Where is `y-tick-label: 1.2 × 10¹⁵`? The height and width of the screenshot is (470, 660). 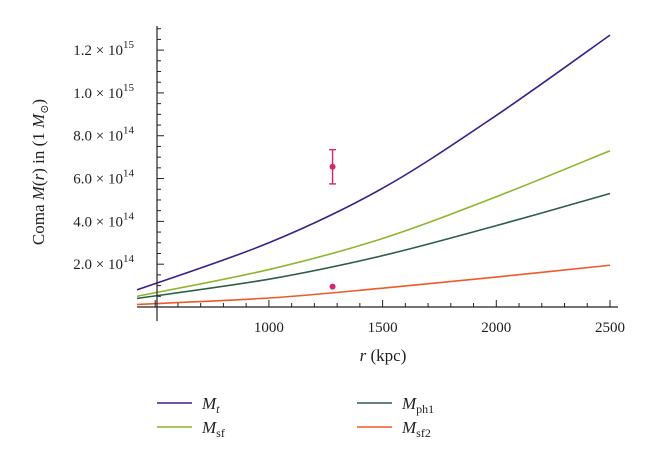
y-tick-label: 1.2 × 10¹⁵ is located at coordinates (103, 49).